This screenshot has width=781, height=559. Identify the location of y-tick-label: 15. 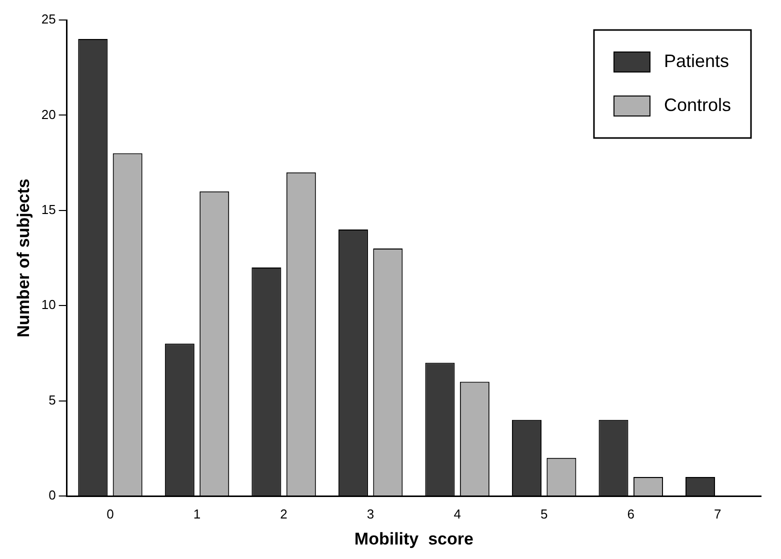
(48, 209).